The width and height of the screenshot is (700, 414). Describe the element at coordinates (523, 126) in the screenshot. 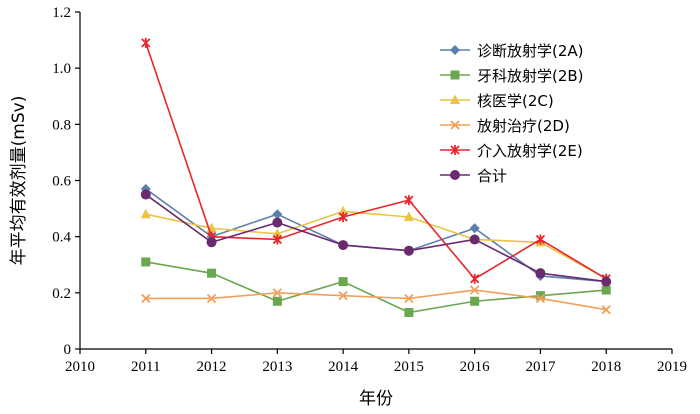

I see `legend-label: 放射治疗(2D)` at that location.